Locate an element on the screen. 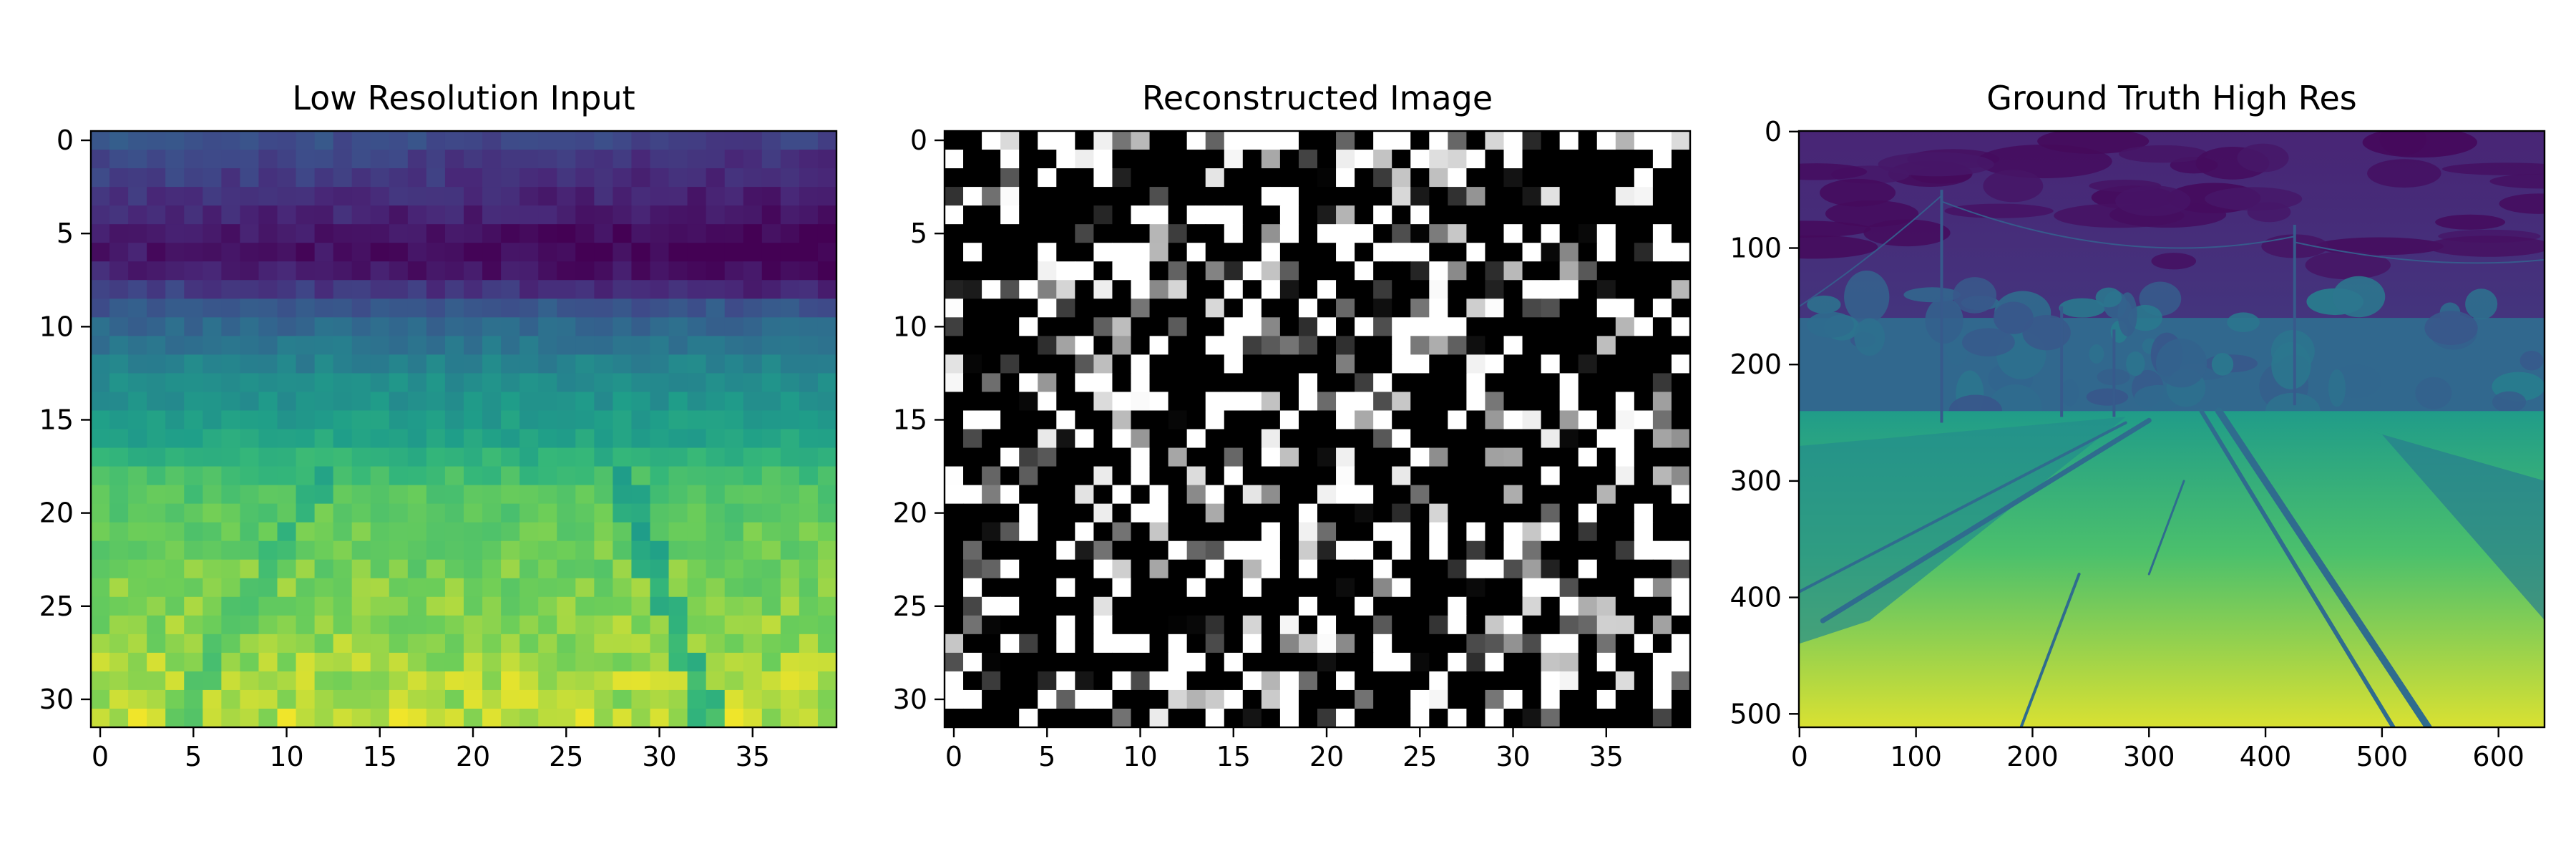  cloud-patch is located at coordinates (2153, 201).